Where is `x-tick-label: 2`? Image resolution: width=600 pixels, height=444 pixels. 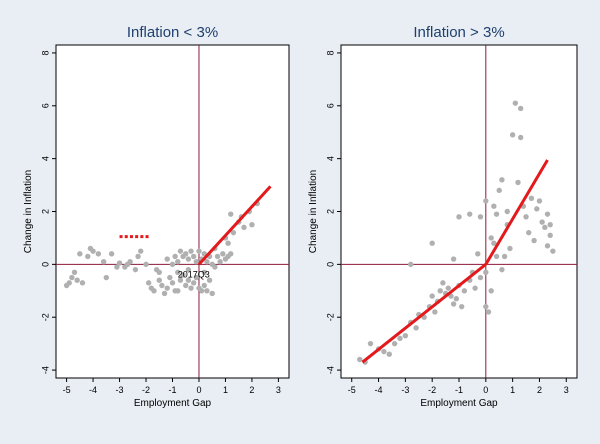 x-tick-label: 2 is located at coordinates (539, 390).